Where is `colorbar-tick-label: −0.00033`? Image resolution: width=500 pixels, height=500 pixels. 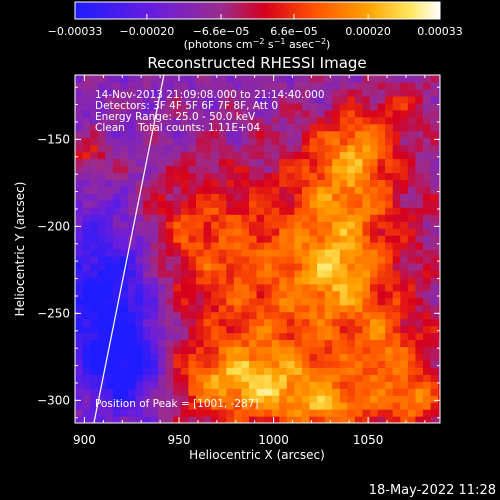
colorbar-tick-label: −0.00033 is located at coordinates (75, 31).